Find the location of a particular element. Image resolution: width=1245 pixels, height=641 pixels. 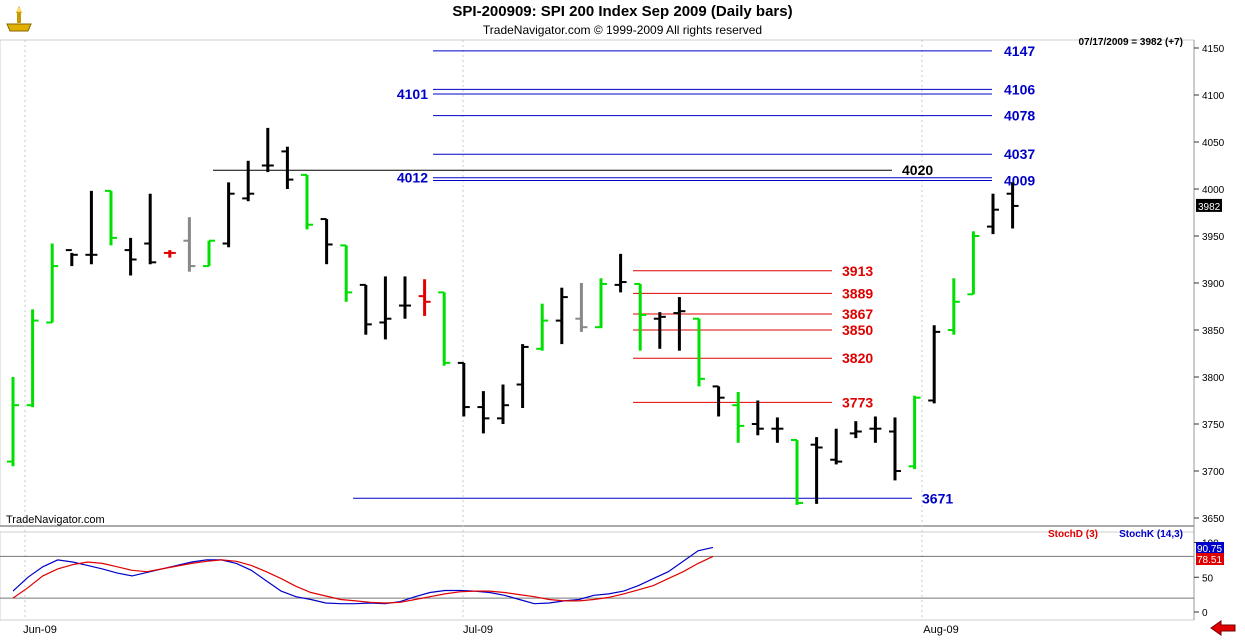

stoch-y-tick-label: 50 is located at coordinates (1208, 578).